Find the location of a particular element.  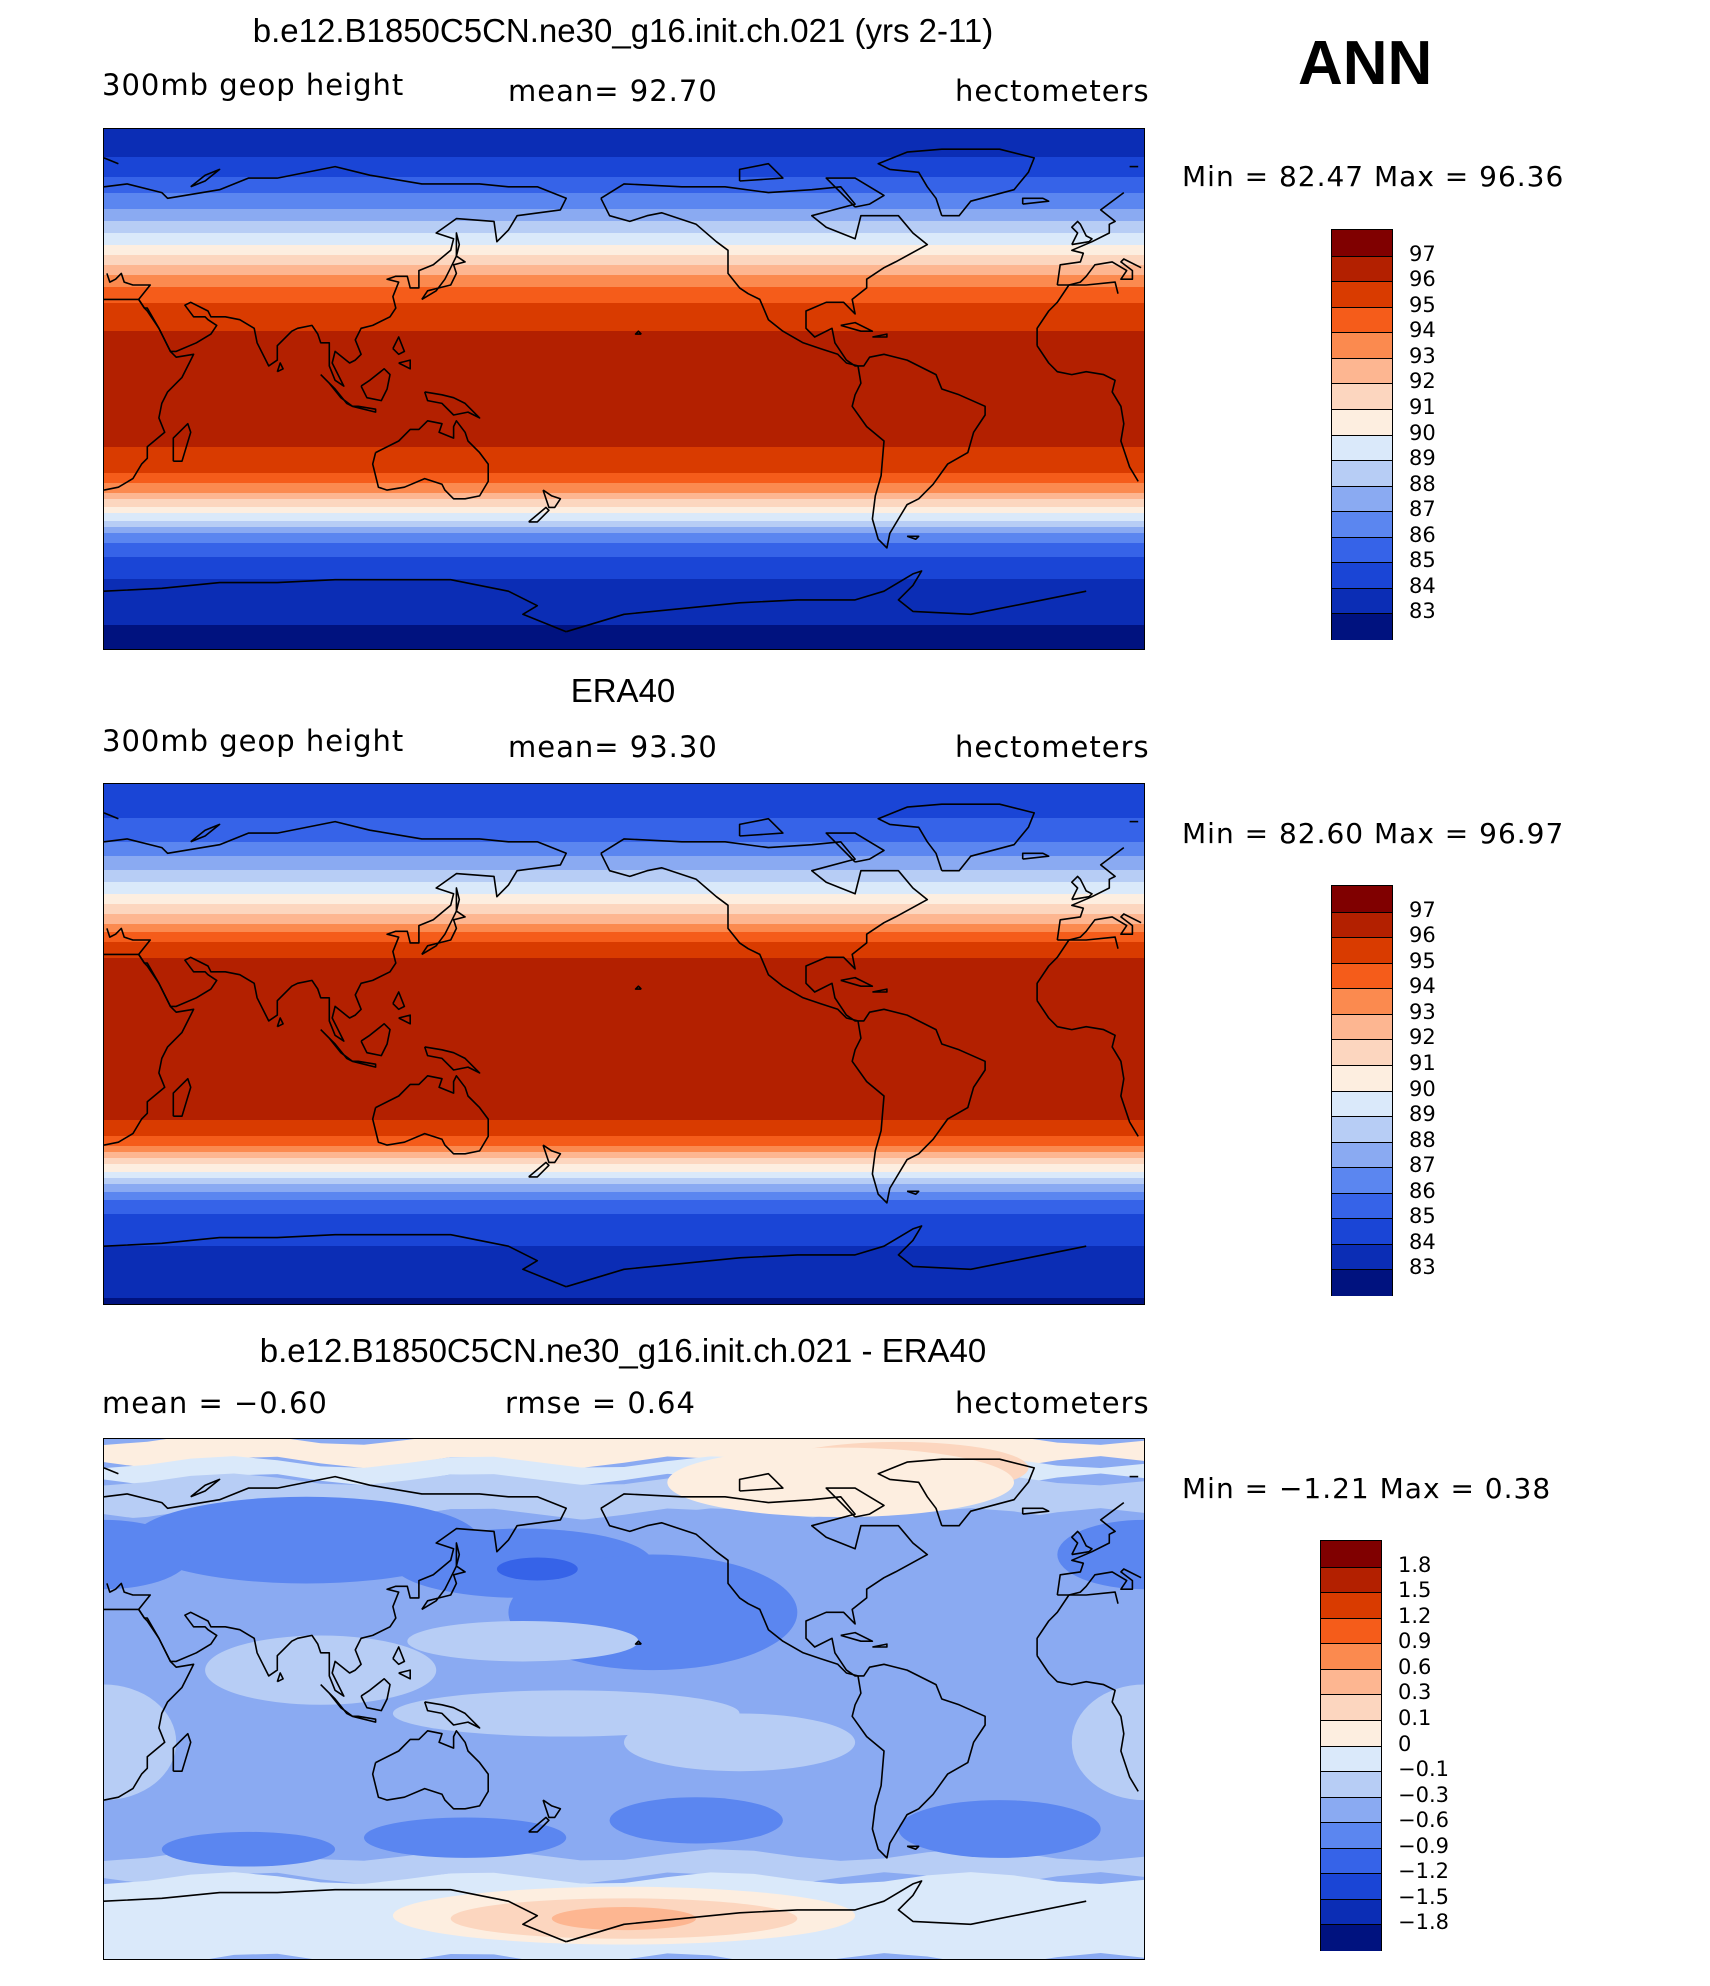

colorbar-tick-label: 92 is located at coordinates (1422, 381).